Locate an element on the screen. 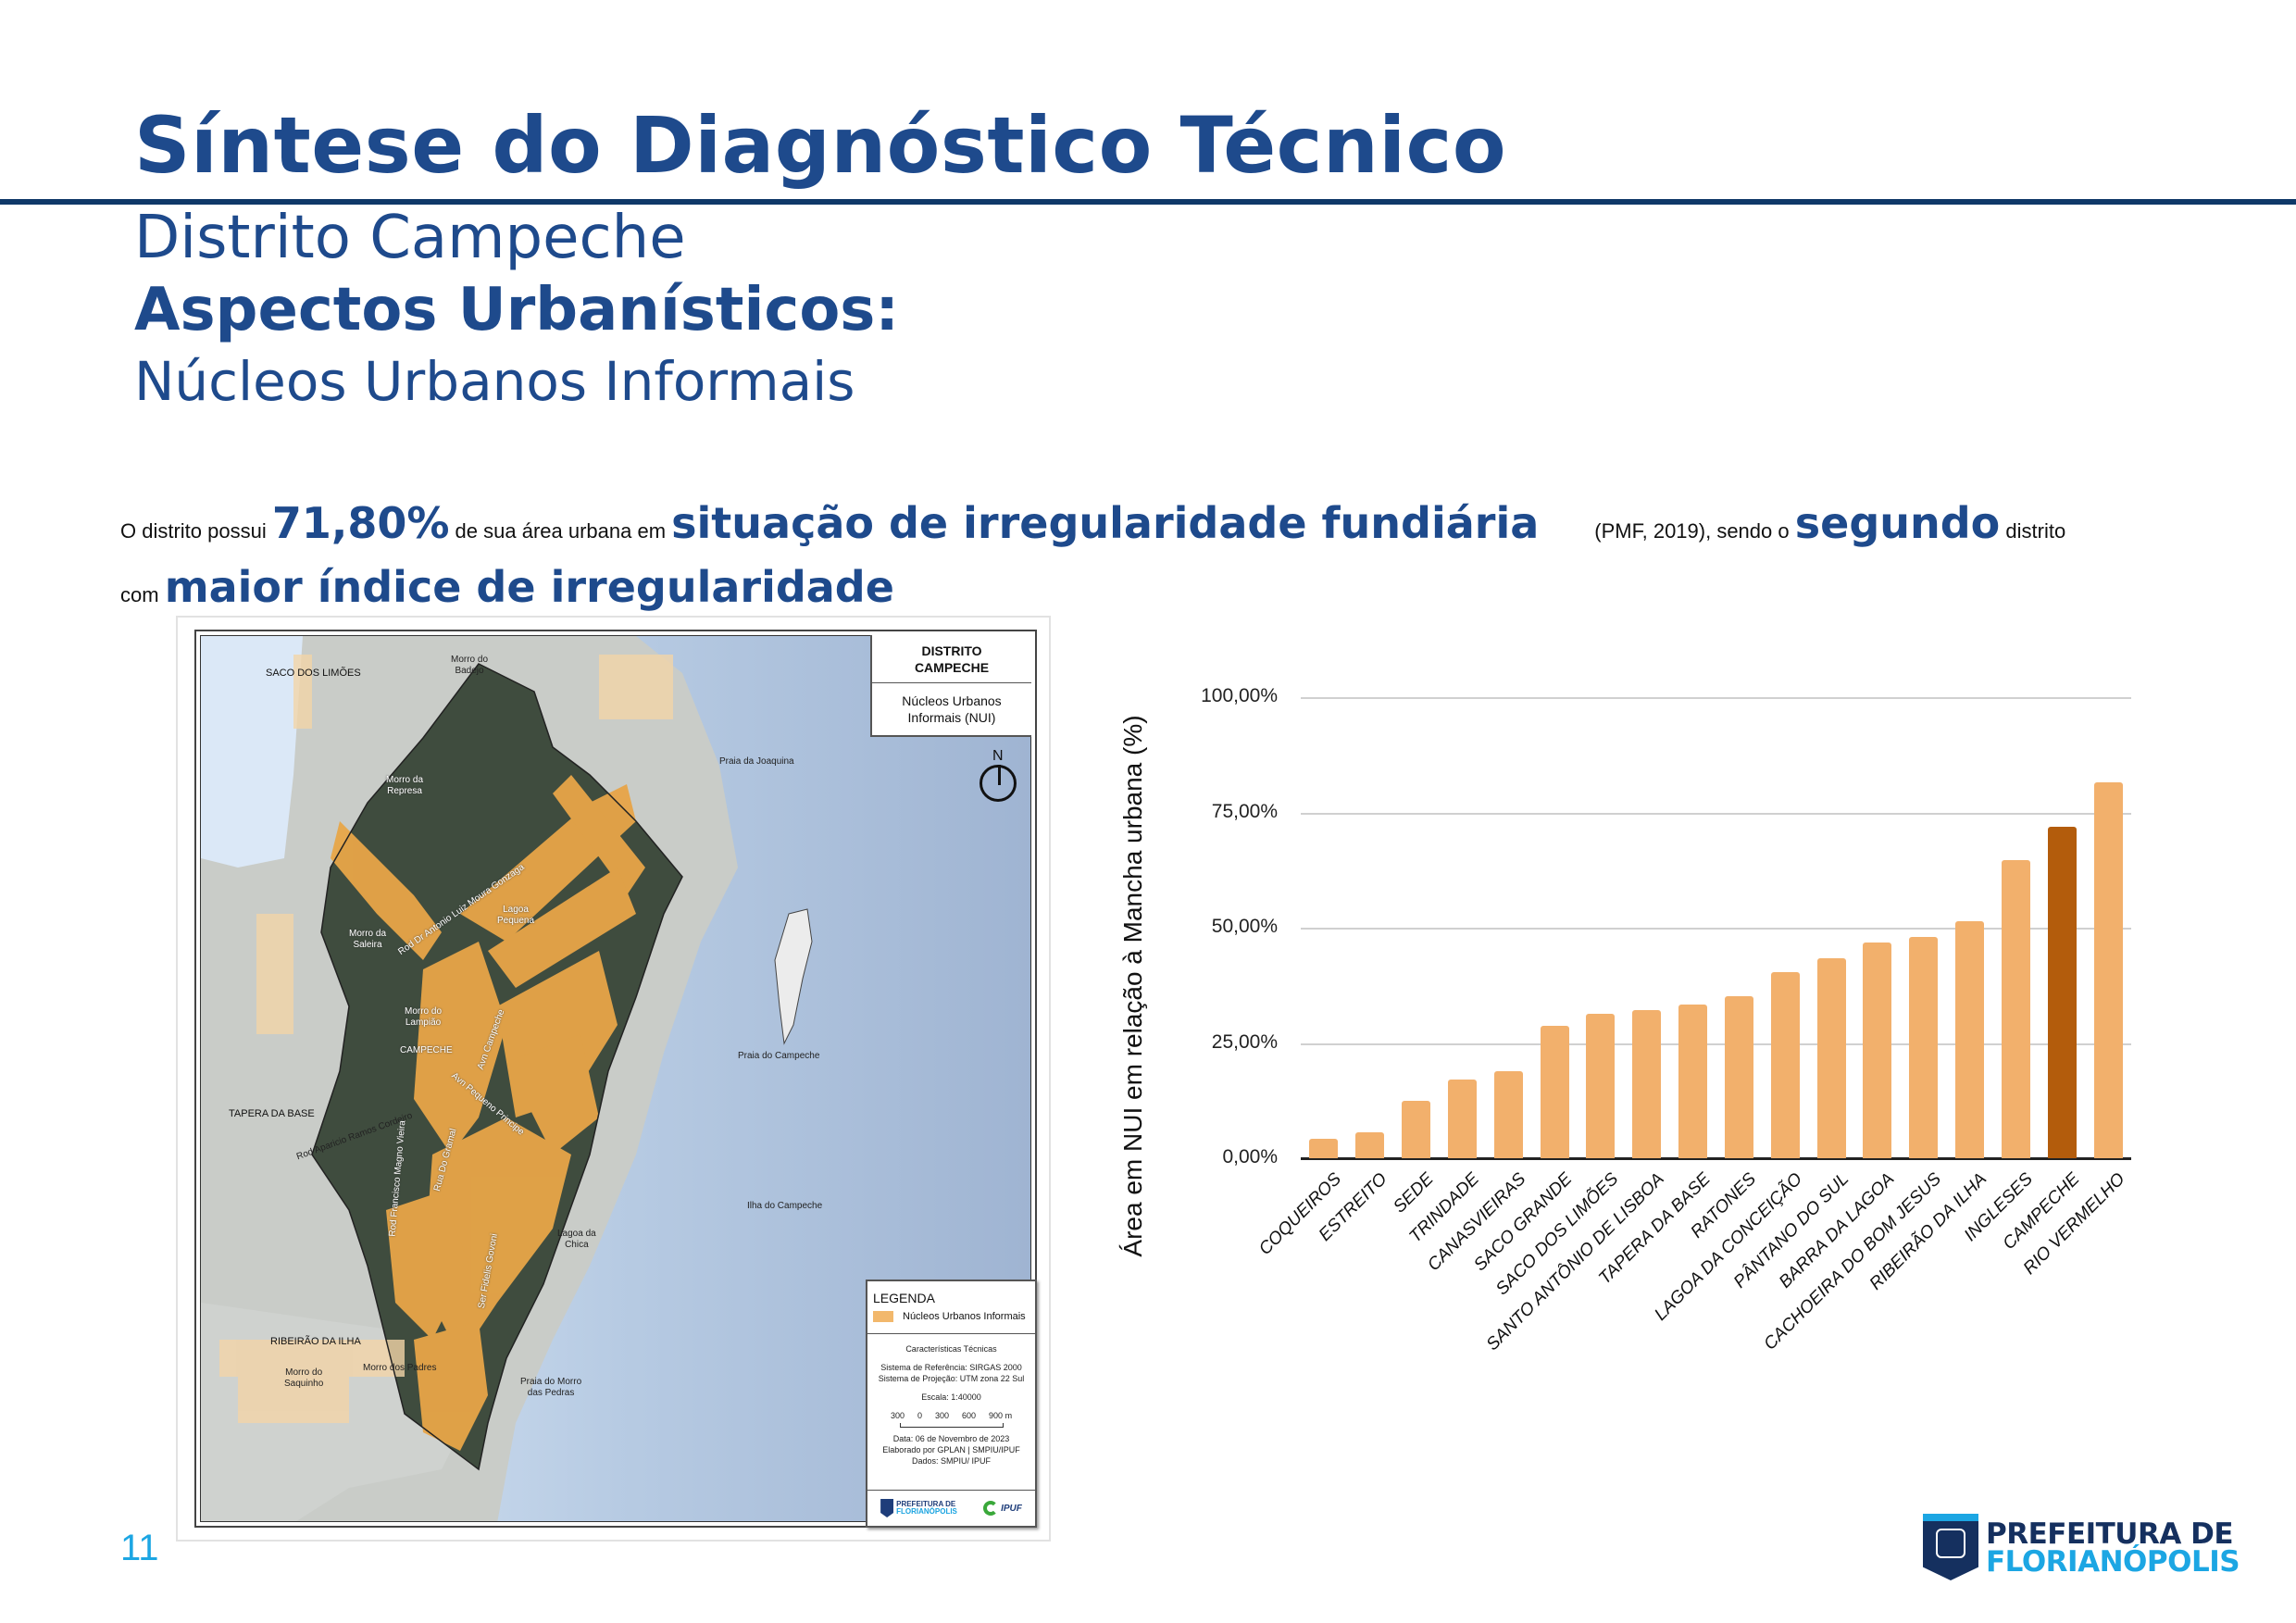  scale-ticks: 300 0 300 600 900 m is located at coordinates (951, 1415).